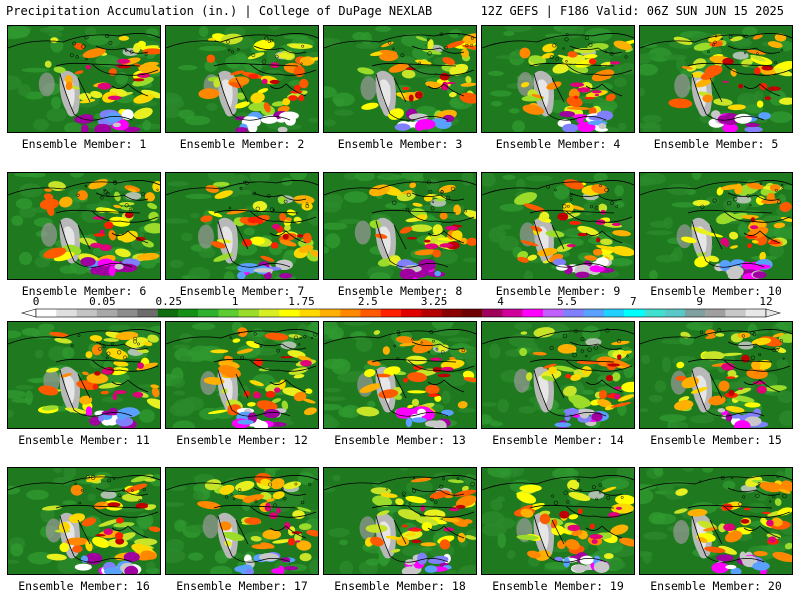 Image resolution: width=800 pixels, height=600 pixels. Describe the element at coordinates (242, 586) in the screenshot. I see `ensemble-member-label: Ensemble Member: 17` at that location.